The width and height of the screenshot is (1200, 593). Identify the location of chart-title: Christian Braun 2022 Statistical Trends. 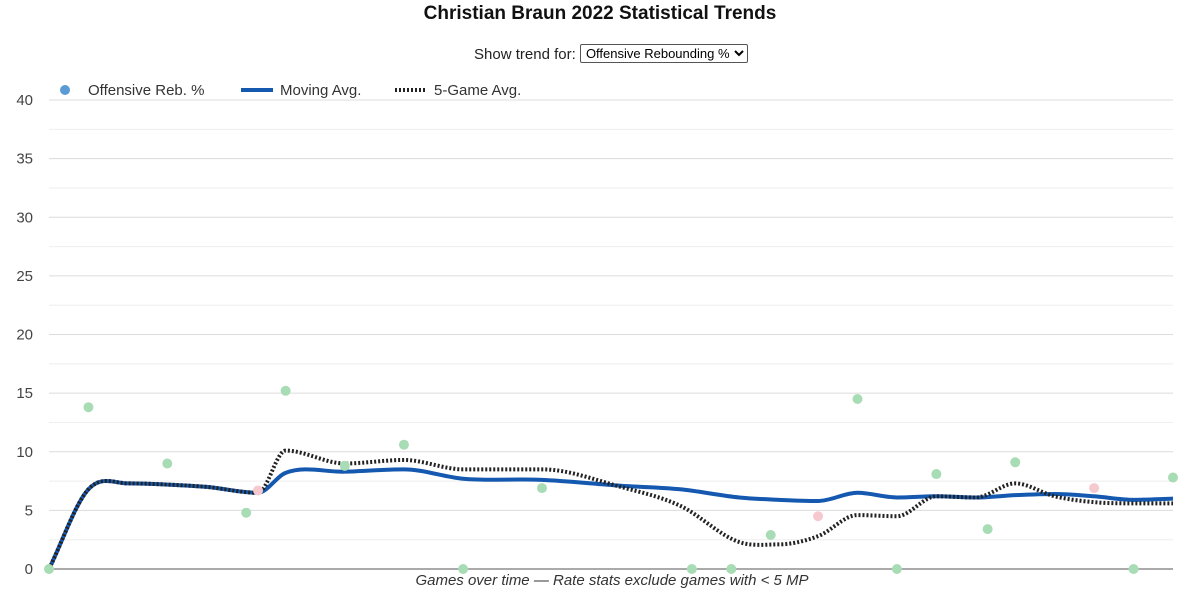
(600, 13).